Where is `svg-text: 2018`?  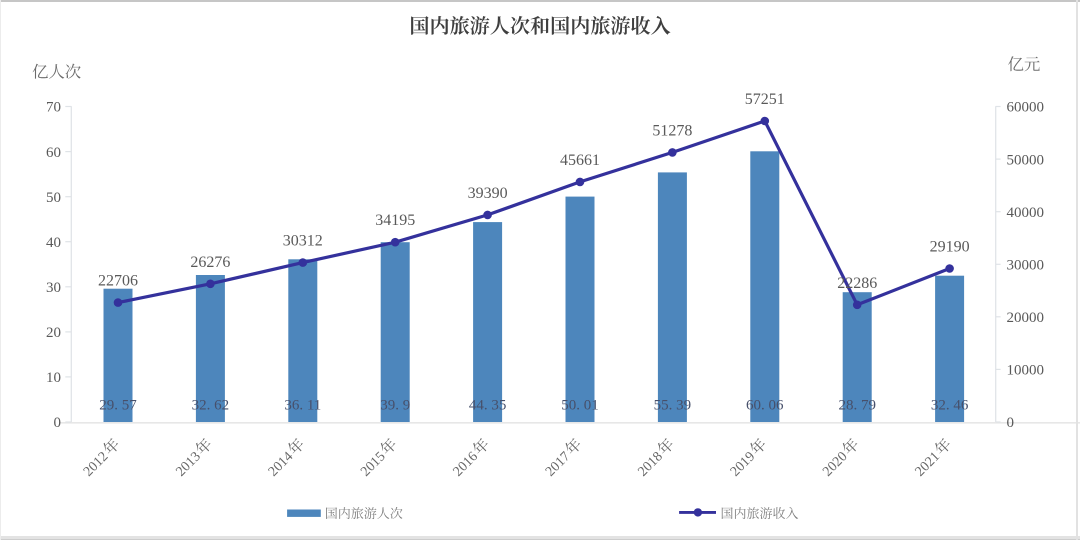 svg-text: 2018 is located at coordinates (650, 464).